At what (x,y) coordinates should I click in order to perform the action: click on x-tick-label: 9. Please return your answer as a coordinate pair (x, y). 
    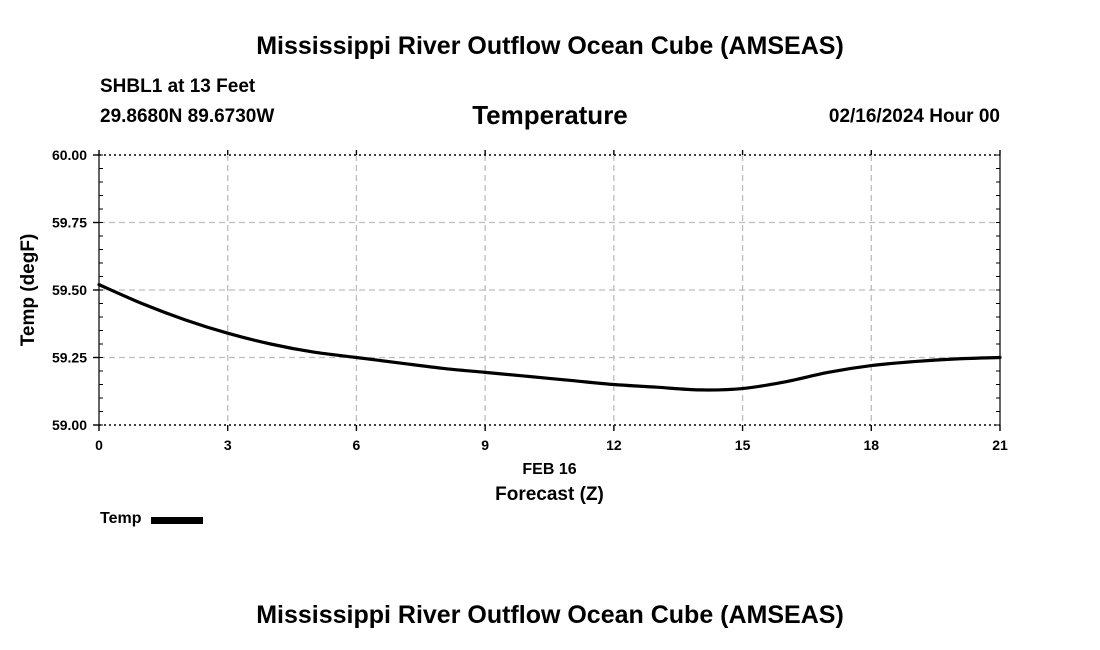
    Looking at the image, I should click on (485, 445).